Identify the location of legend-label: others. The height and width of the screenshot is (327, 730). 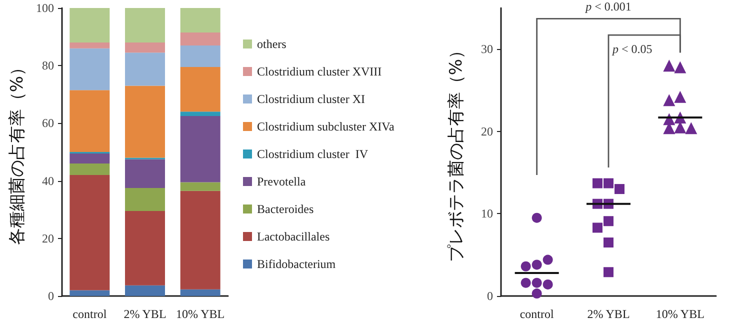
(272, 44).